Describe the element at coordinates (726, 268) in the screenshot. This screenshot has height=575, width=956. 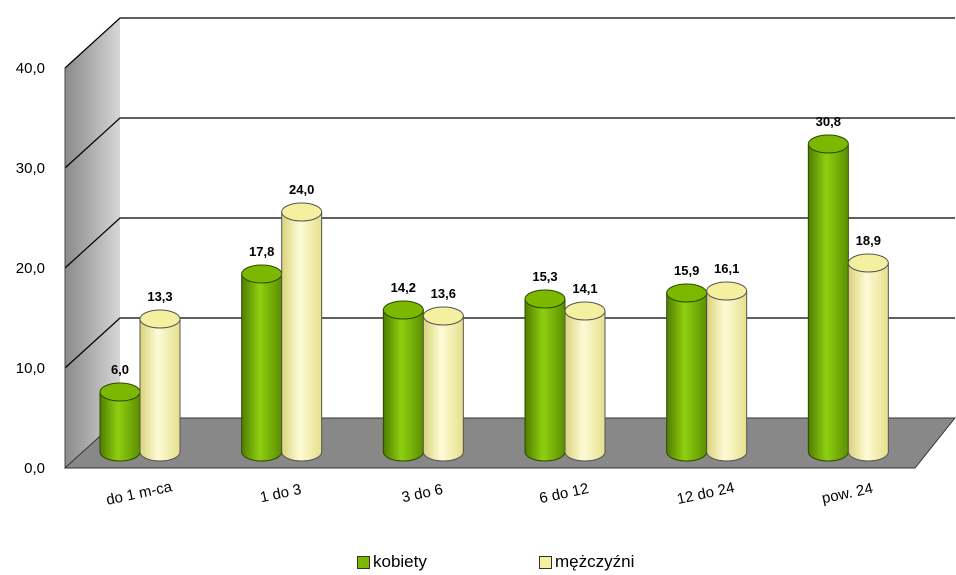
I see `data-label-mezczyzni: 16,1` at that location.